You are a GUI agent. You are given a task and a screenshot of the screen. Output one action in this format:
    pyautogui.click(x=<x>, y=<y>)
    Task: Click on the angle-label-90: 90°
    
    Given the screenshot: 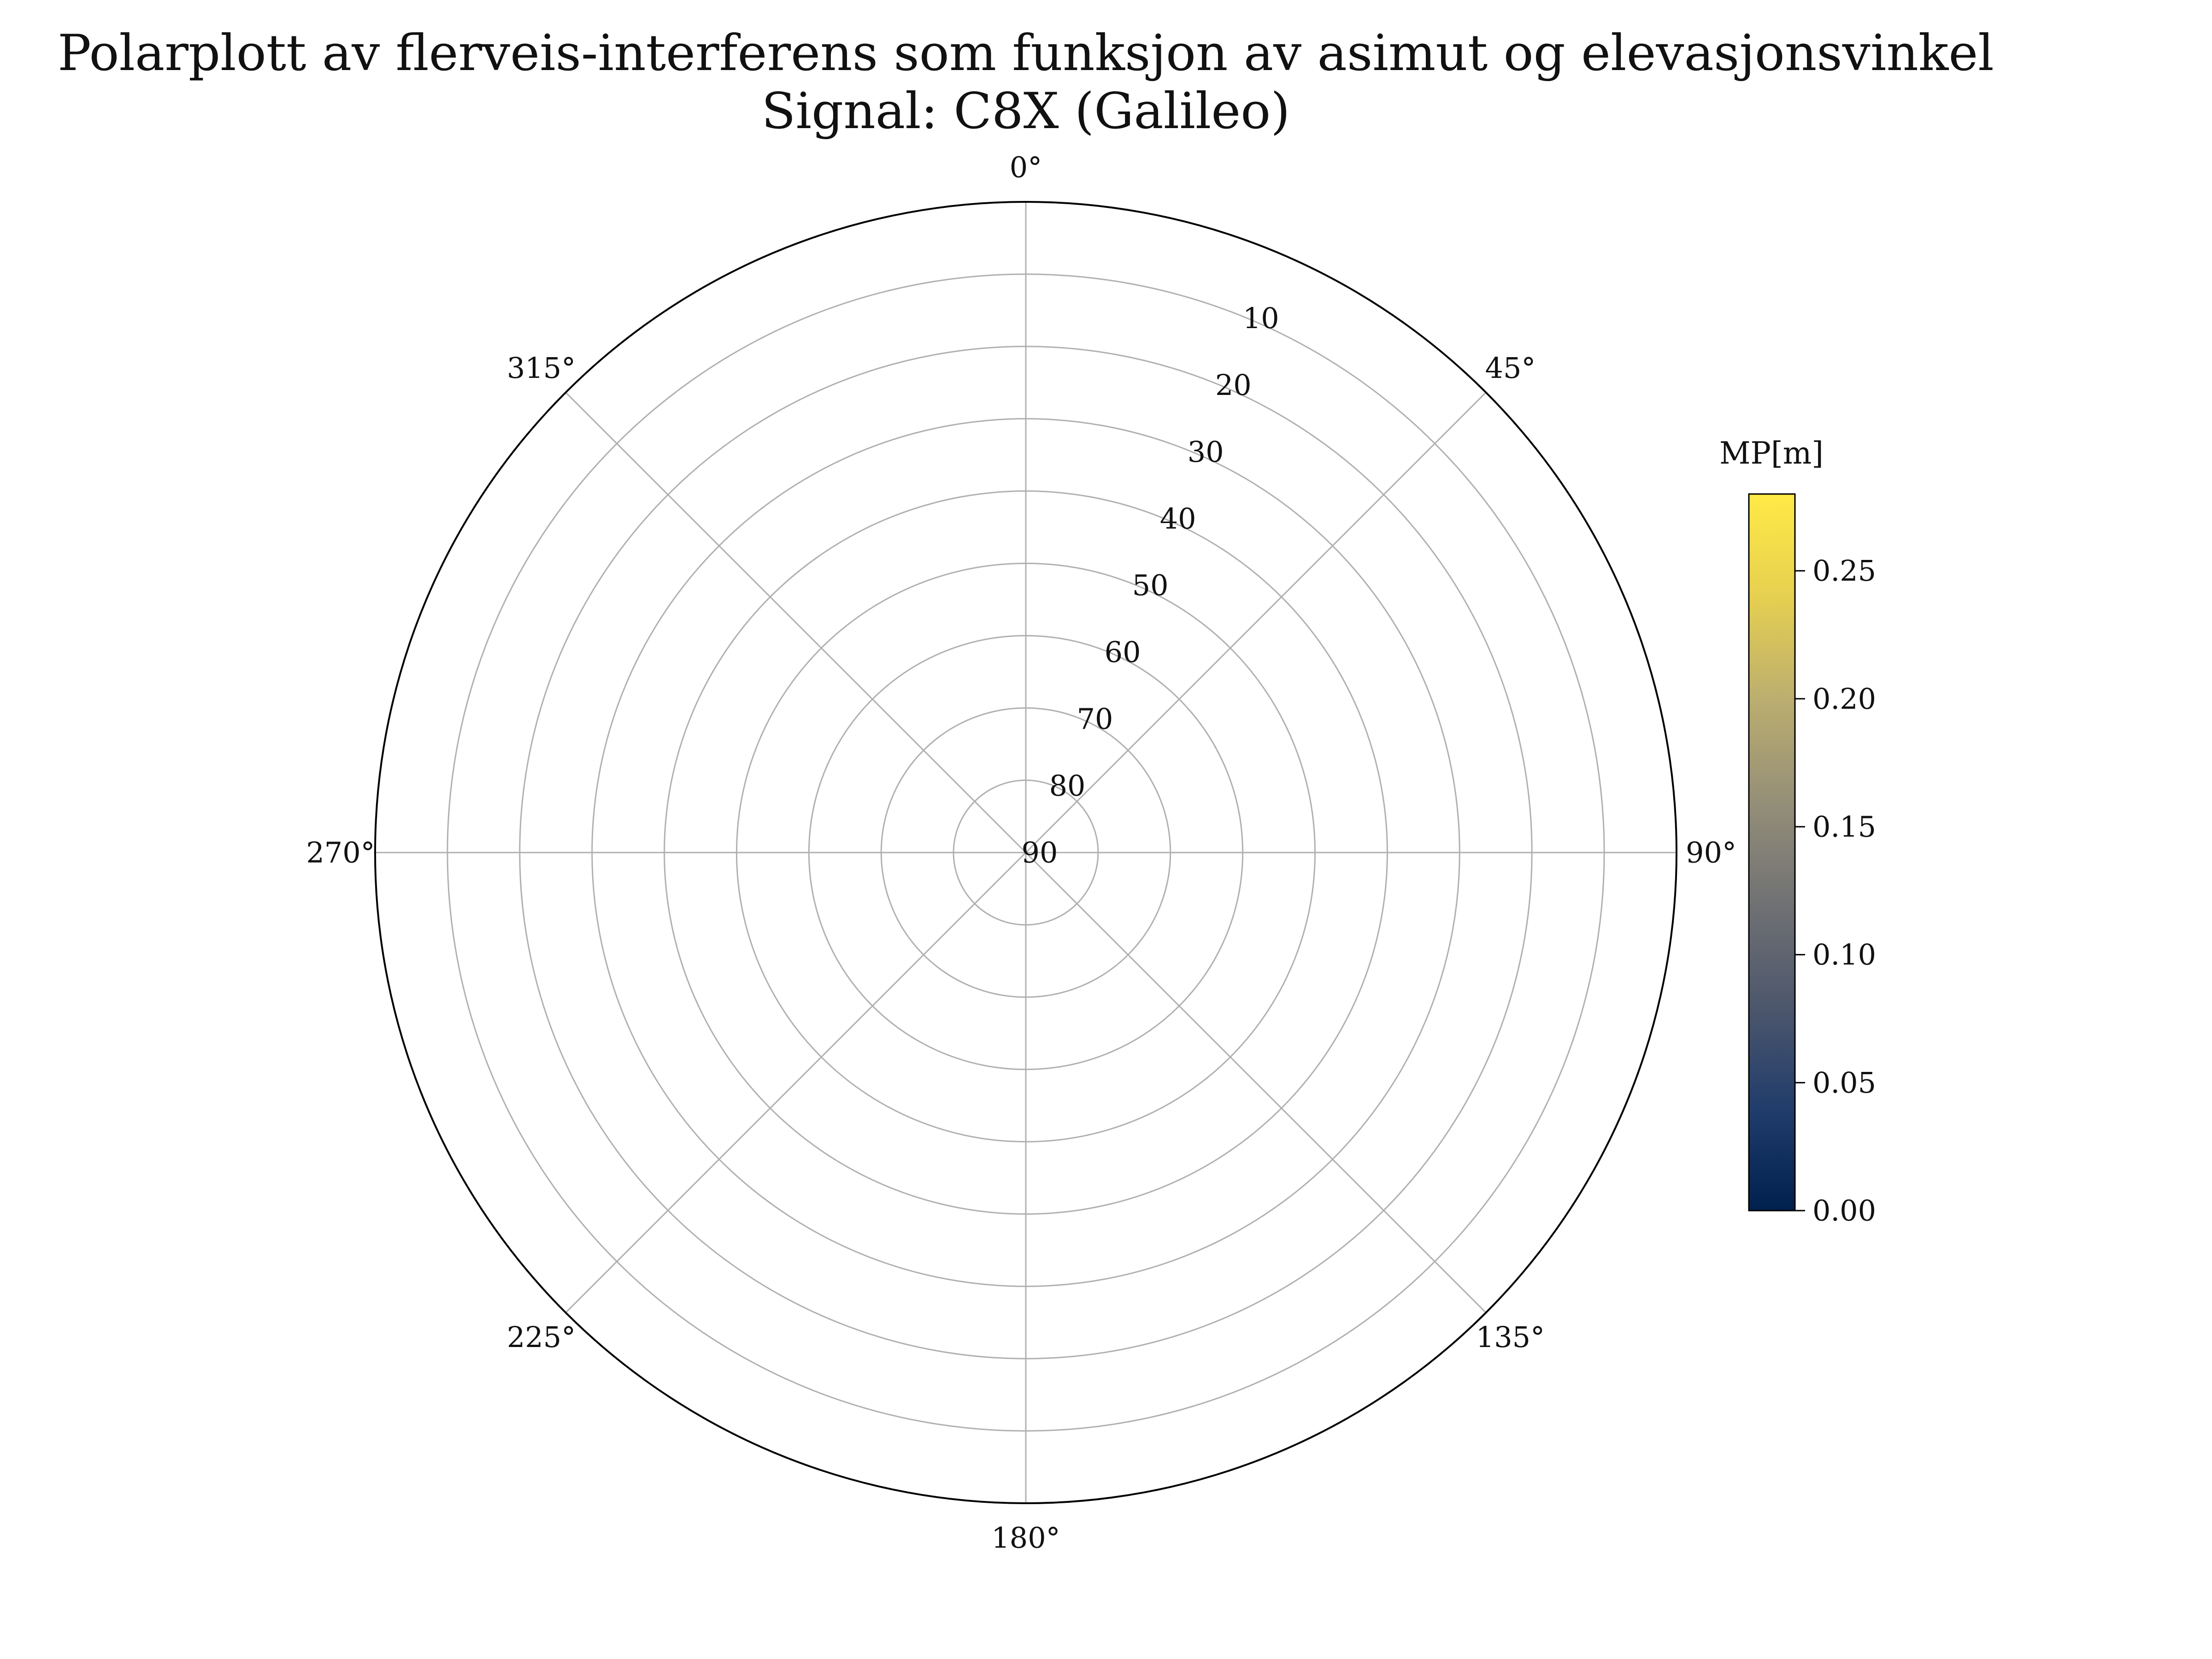 What is the action you would take?
    pyautogui.click(x=1711, y=853)
    